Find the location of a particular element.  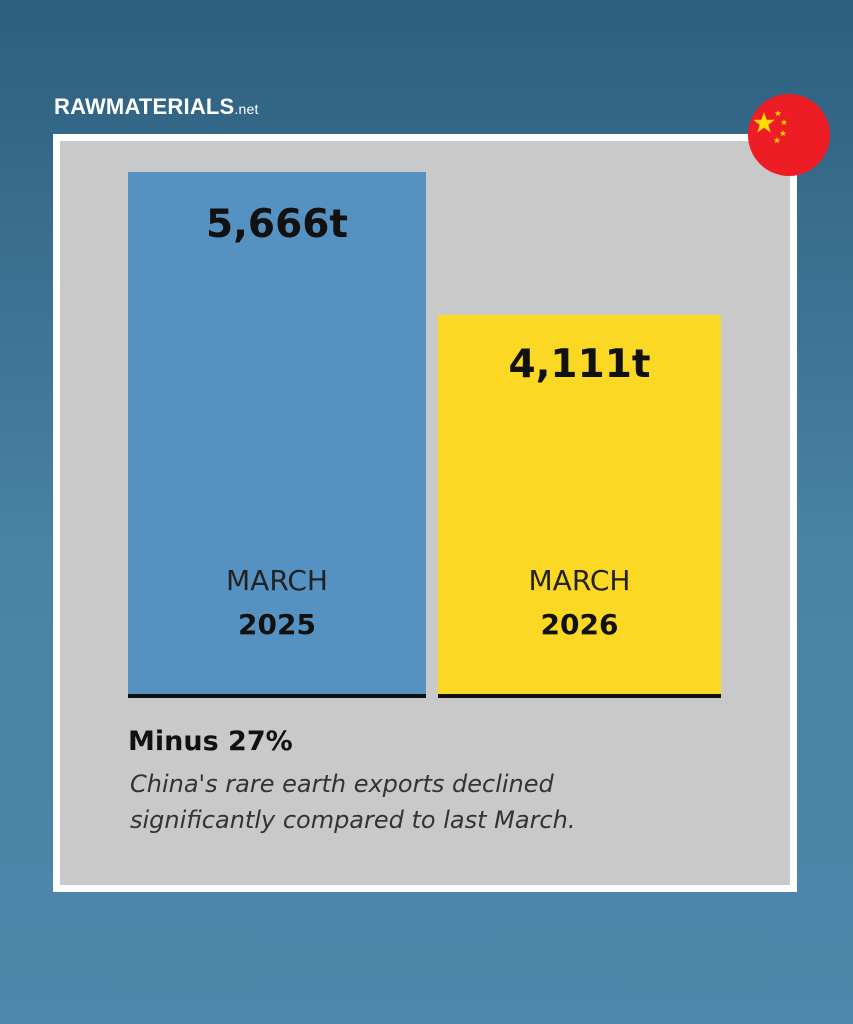

flag-large-star is located at coordinates (764, 122).